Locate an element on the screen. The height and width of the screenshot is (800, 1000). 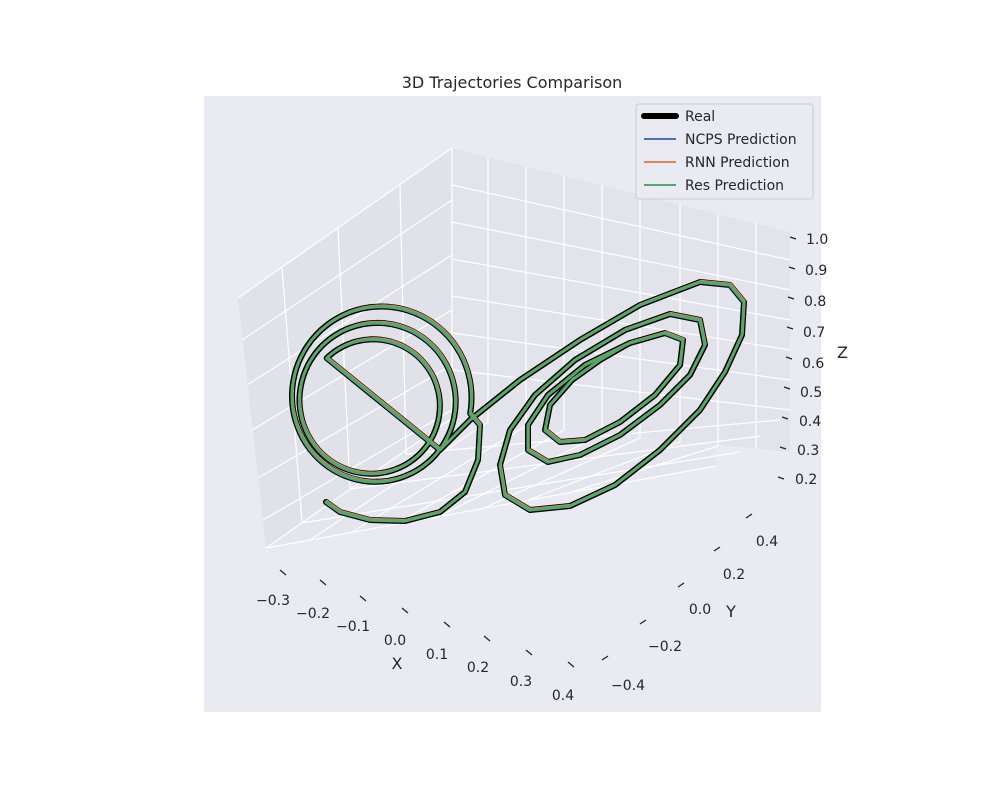
y-tick-label: 0.0 is located at coordinates (700, 610).